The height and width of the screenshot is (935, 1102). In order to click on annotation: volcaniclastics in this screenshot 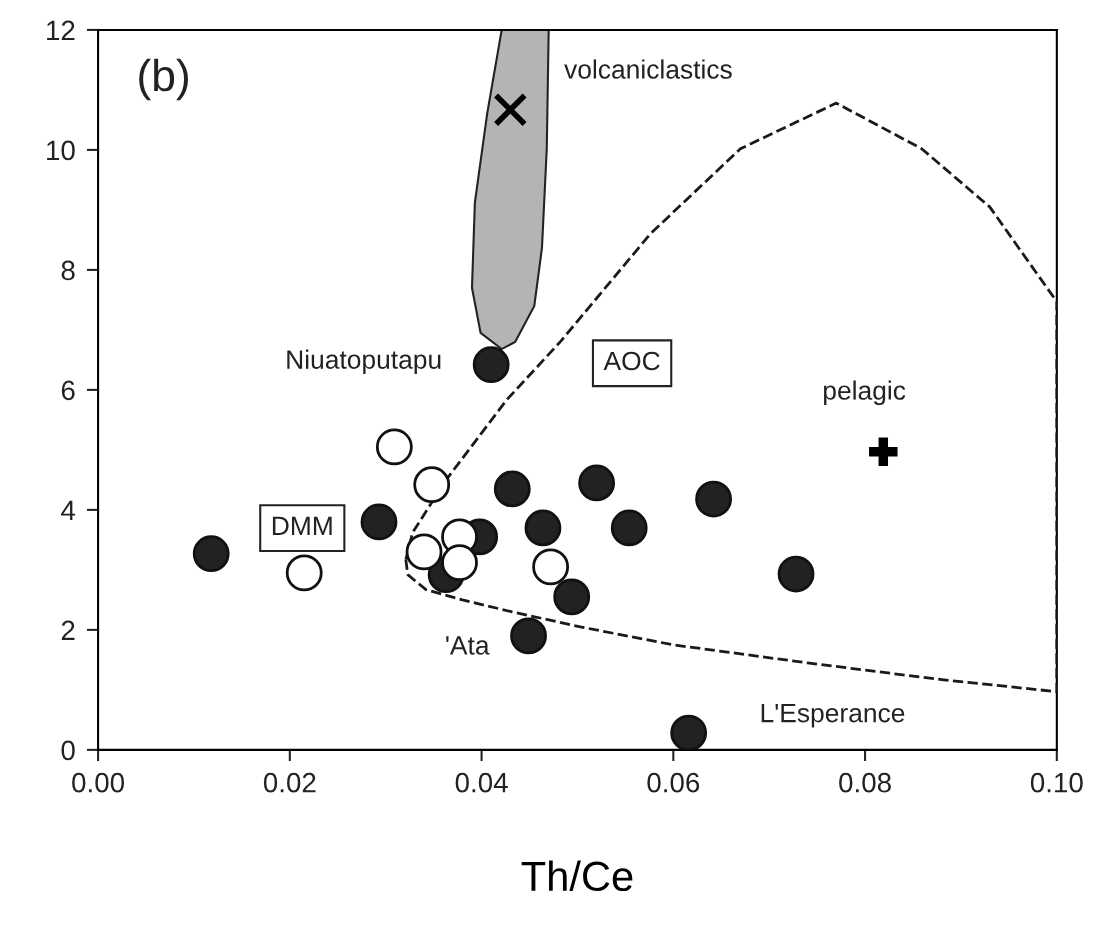, I will do `click(648, 69)`.